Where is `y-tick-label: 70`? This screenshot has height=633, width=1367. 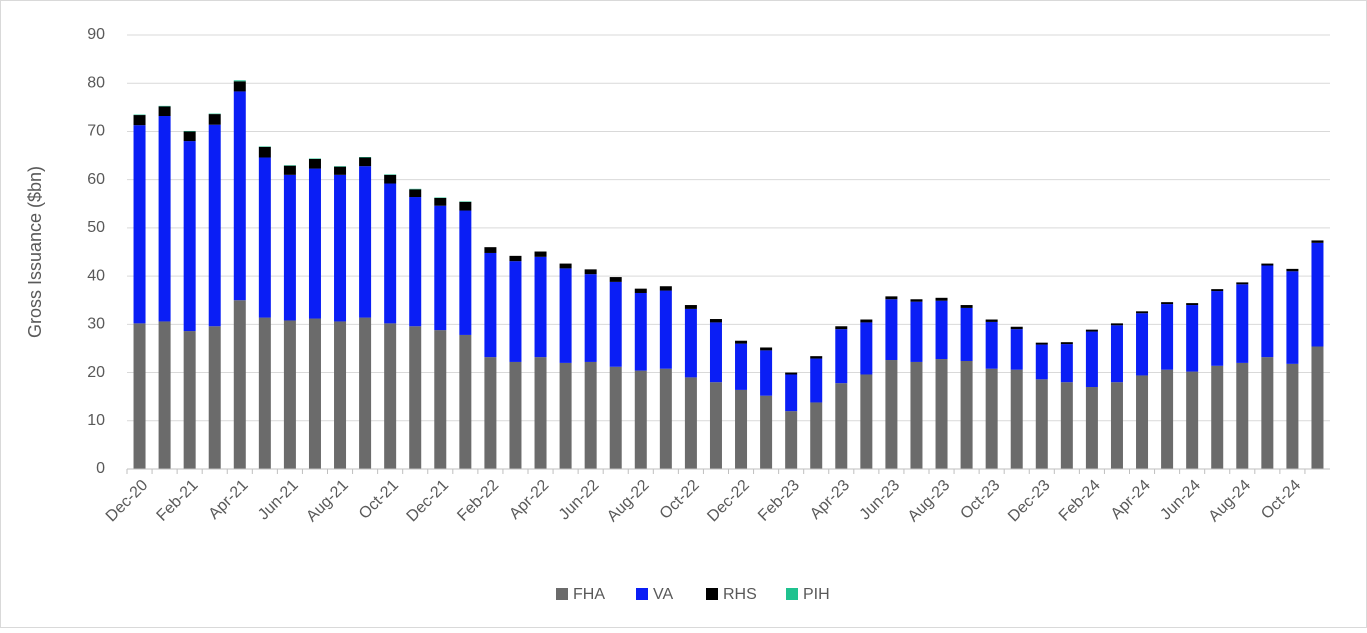 y-tick-label: 70 is located at coordinates (96, 131).